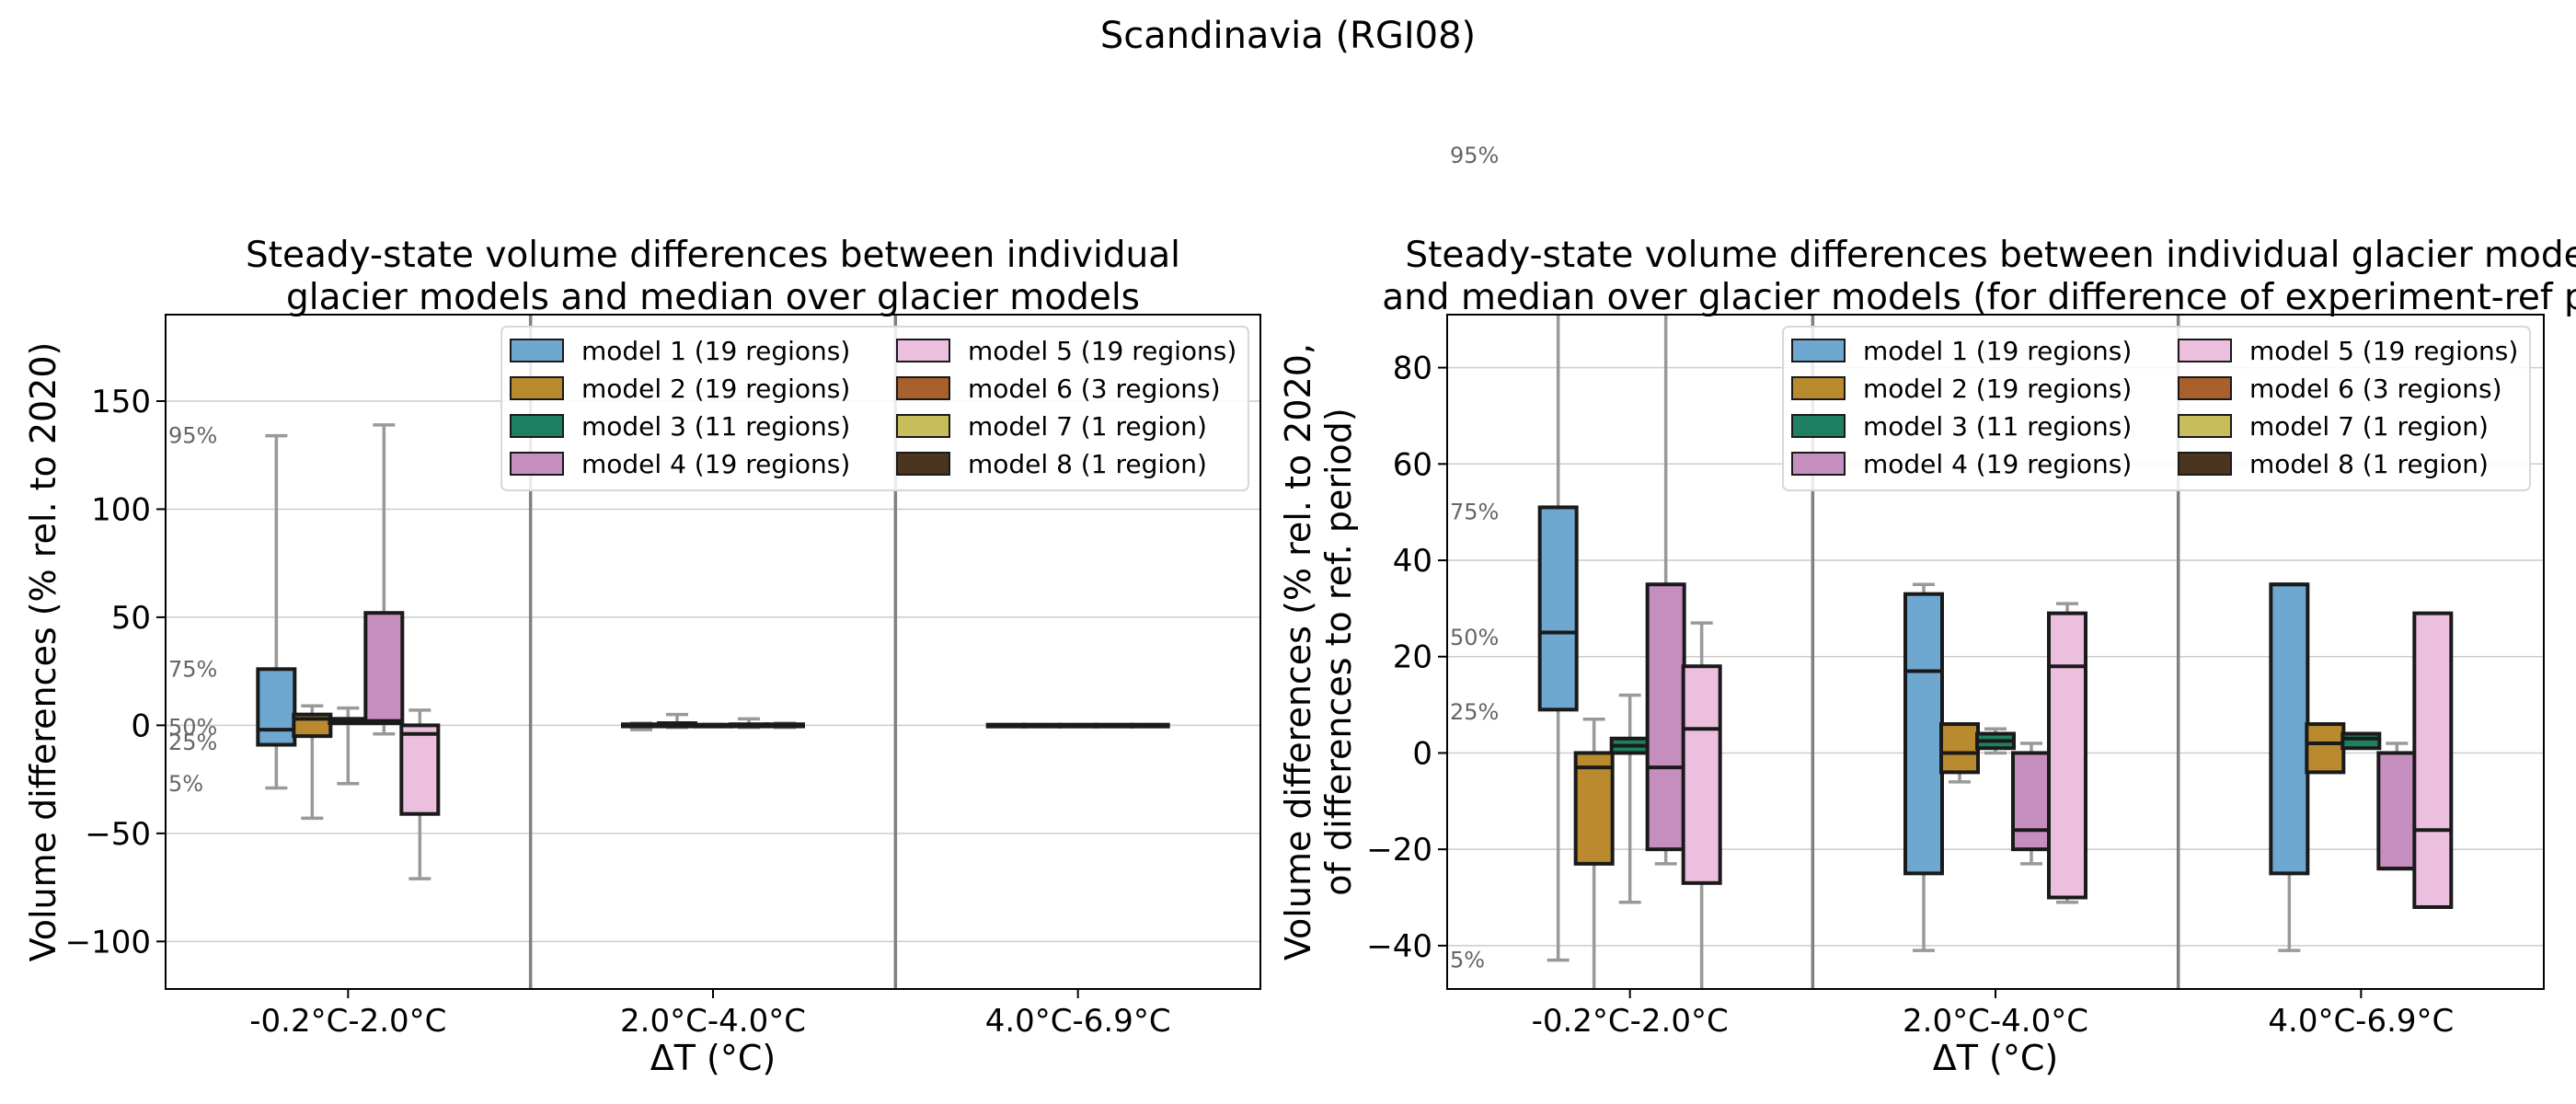  I want to click on y-tick-label: 20, so click(1412, 657).